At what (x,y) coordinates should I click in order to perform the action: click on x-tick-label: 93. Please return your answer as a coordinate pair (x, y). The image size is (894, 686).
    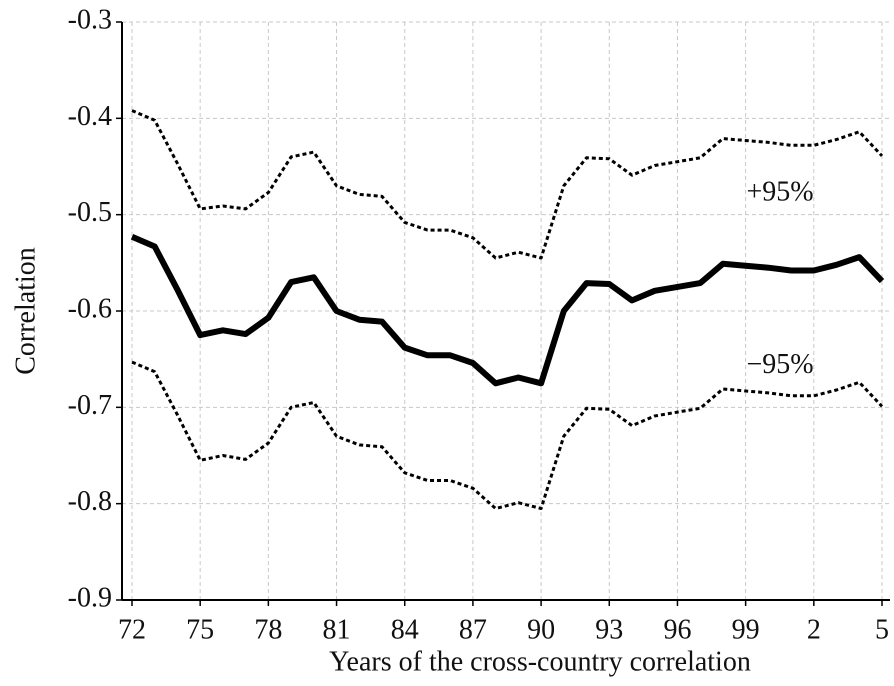
    Looking at the image, I should click on (609, 629).